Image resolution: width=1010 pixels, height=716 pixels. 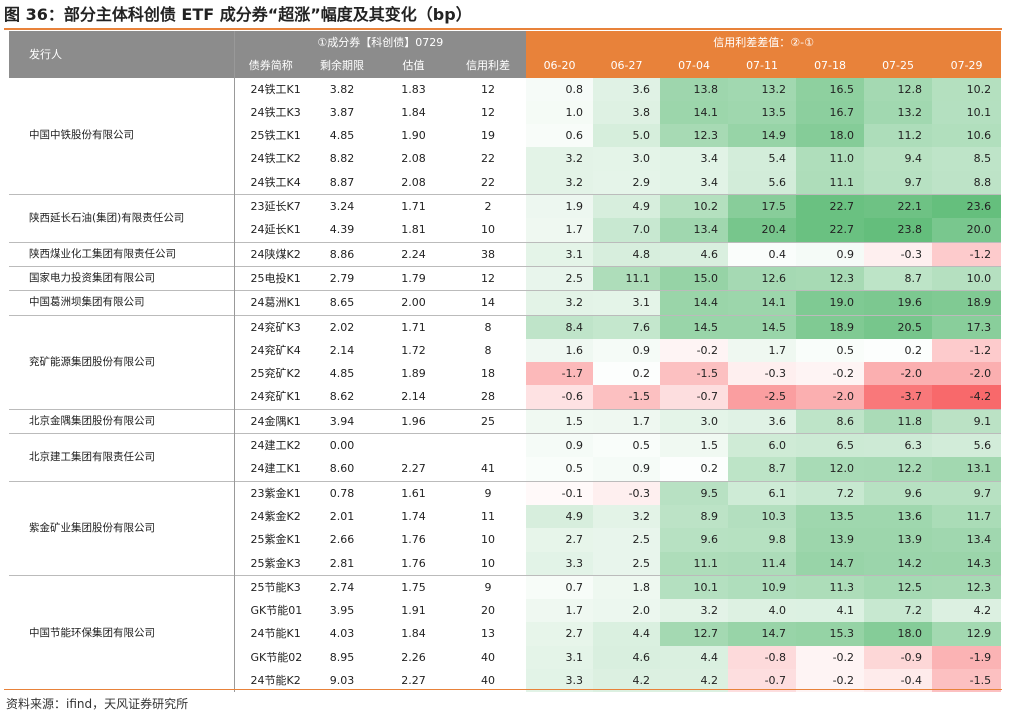 What do you see at coordinates (505, 469) in the screenshot?
I see `table-row: 24建工K1 8.60 2.27 41 0.5 0.9 0.2 8.7 12.0 12.2 13.1` at bounding box center [505, 469].